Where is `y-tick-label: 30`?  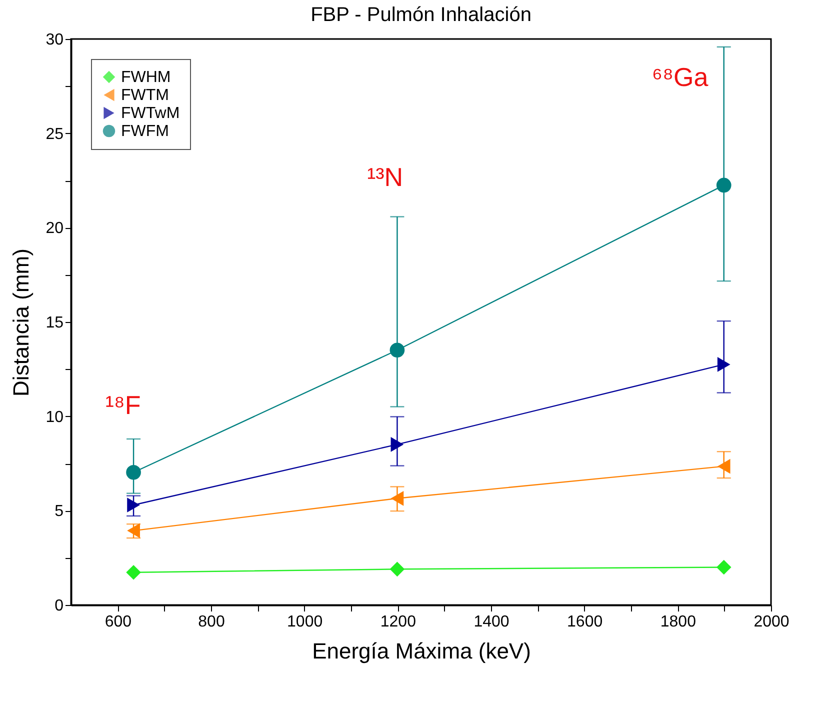
y-tick-label: 30 is located at coordinates (55, 40).